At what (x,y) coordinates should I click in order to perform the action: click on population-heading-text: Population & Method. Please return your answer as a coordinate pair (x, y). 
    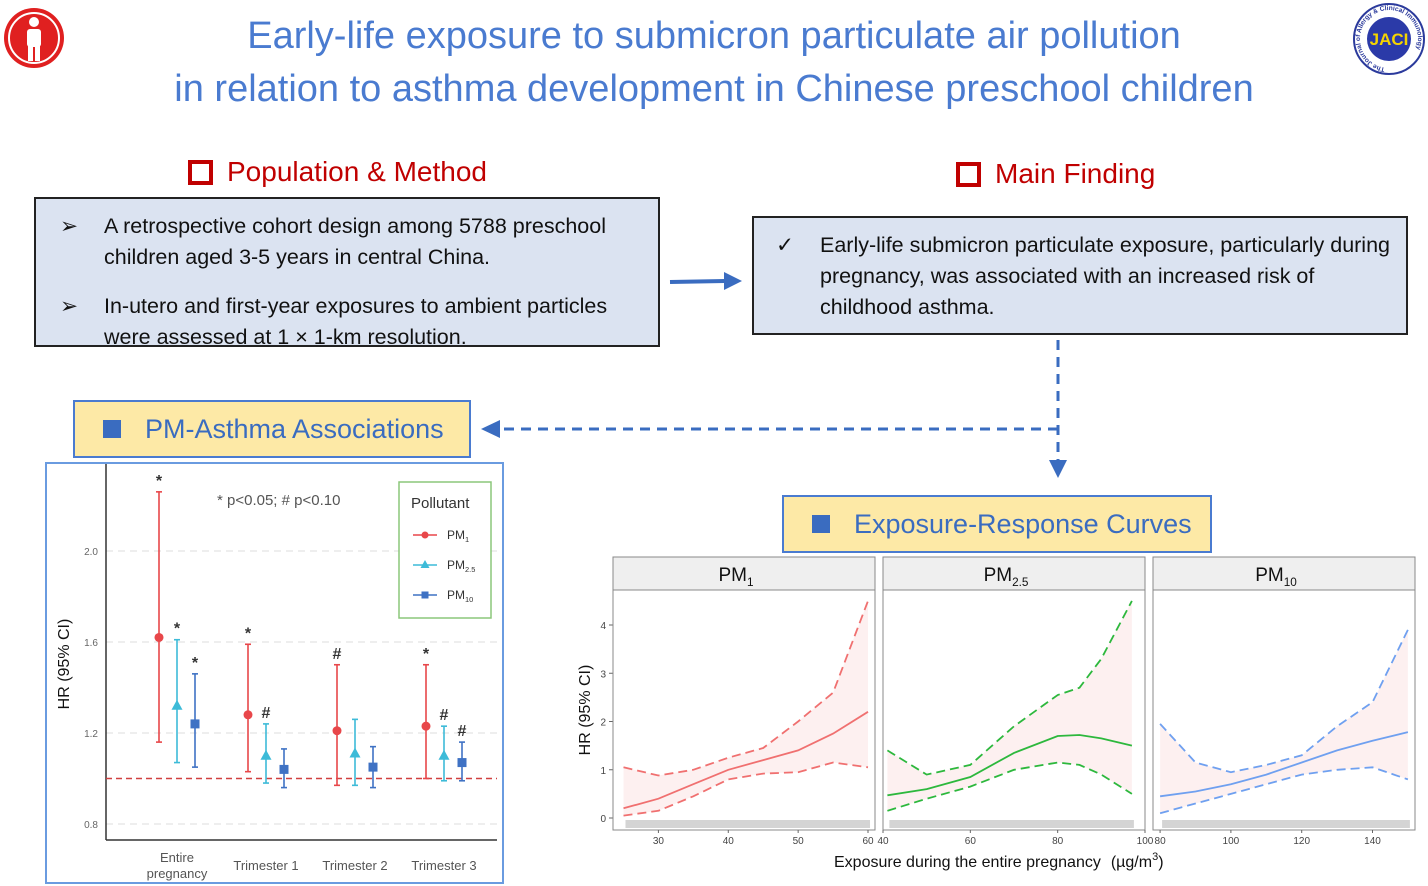
    Looking at the image, I should click on (357, 171).